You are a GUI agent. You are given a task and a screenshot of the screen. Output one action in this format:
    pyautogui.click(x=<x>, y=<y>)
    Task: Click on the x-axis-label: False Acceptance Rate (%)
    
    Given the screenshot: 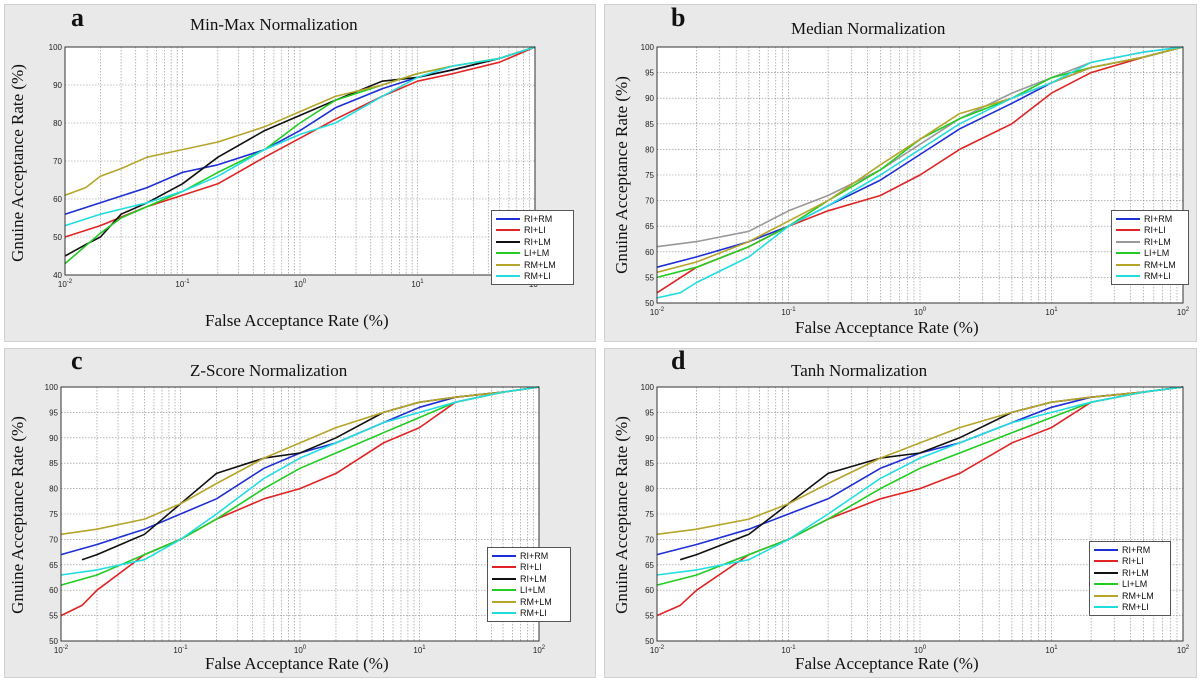 What is the action you would take?
    pyautogui.click(x=297, y=320)
    